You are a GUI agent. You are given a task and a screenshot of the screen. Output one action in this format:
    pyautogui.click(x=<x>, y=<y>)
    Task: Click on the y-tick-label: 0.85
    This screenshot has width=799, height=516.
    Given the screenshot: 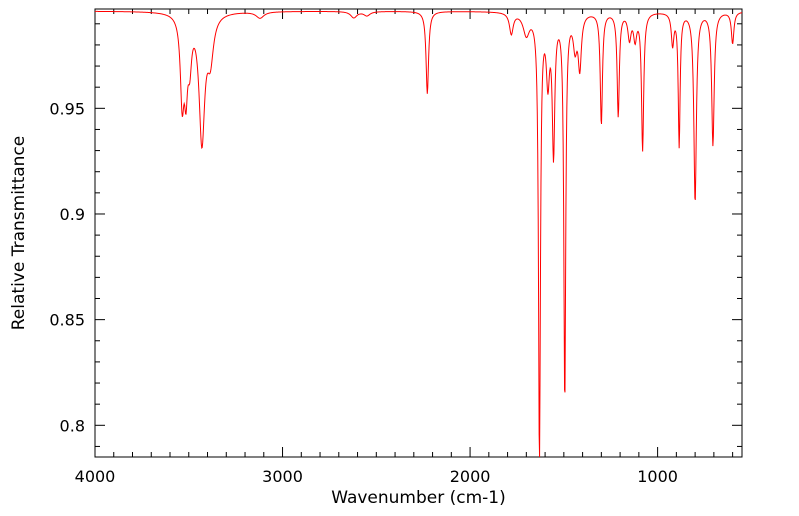 What is the action you would take?
    pyautogui.click(x=67, y=320)
    